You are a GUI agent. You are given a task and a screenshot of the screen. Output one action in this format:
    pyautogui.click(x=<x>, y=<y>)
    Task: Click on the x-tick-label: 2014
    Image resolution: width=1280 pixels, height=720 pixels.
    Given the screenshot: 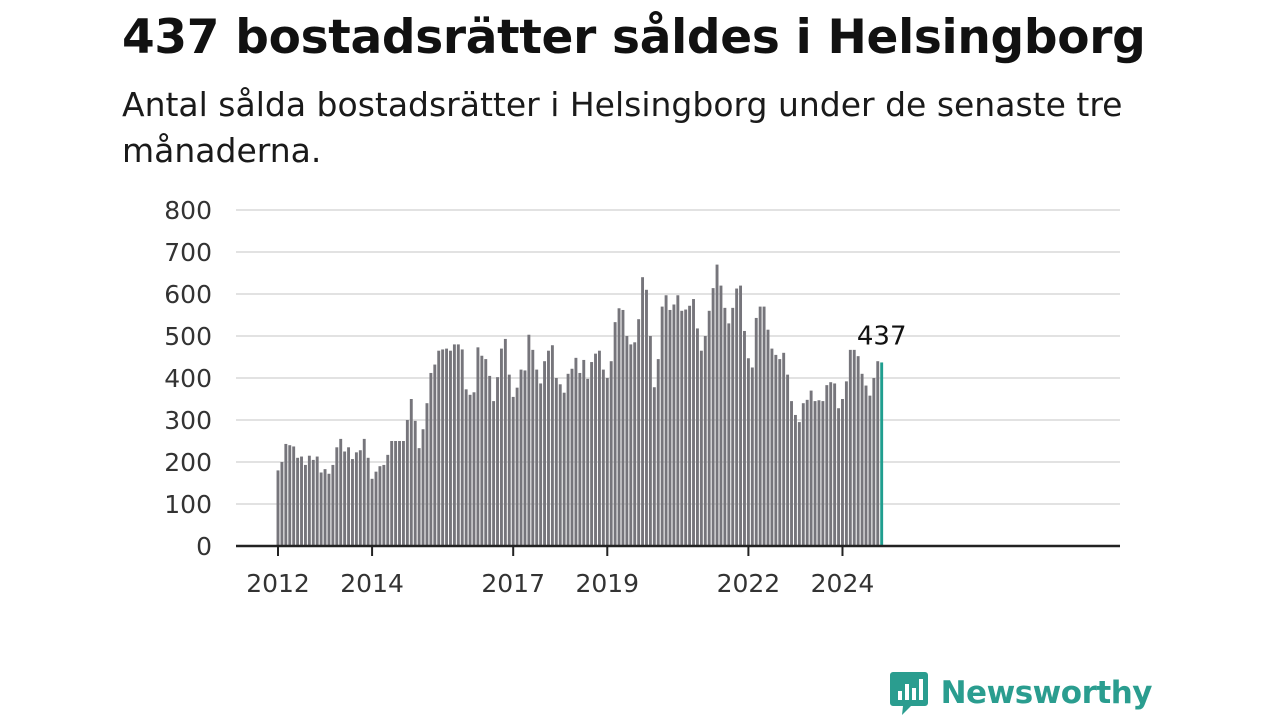 What is the action you would take?
    pyautogui.click(x=372, y=583)
    